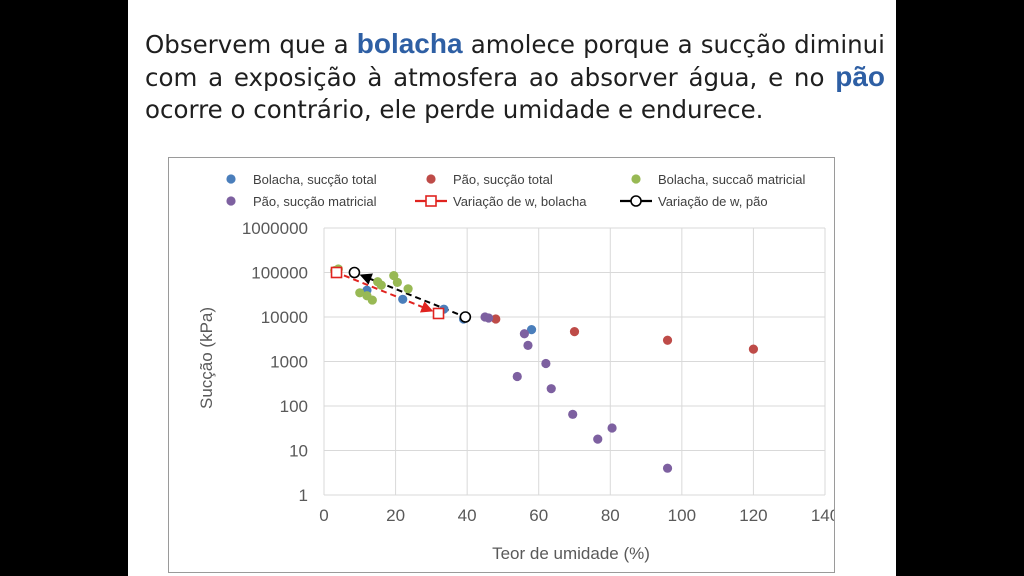 This screenshot has height=576, width=1024. I want to click on legend-entry: Pão, sucção total, so click(489, 179).